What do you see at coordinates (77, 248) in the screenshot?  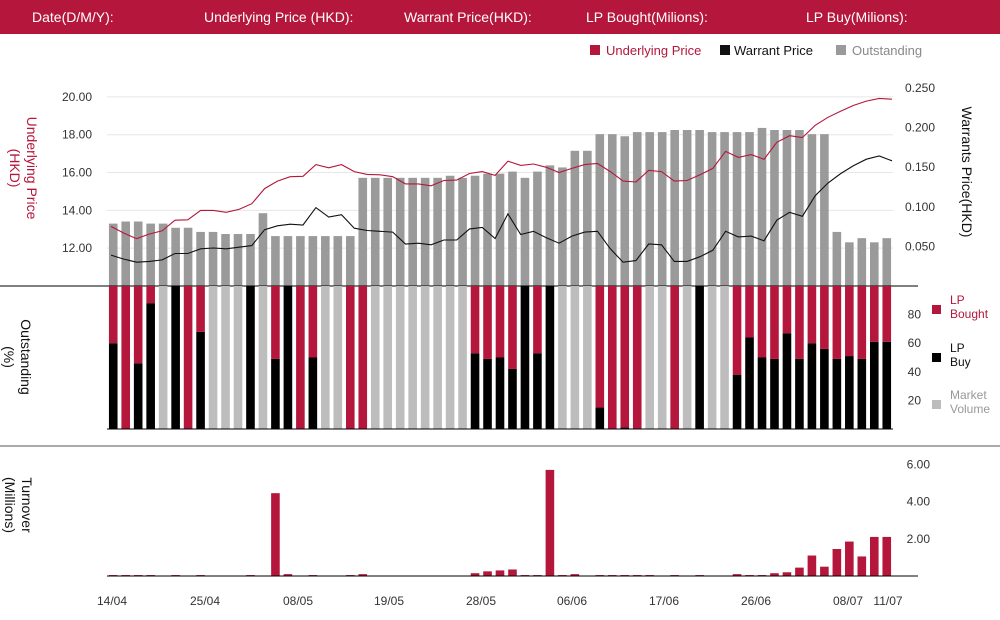 I see `y-tick-left: 12.00` at bounding box center [77, 248].